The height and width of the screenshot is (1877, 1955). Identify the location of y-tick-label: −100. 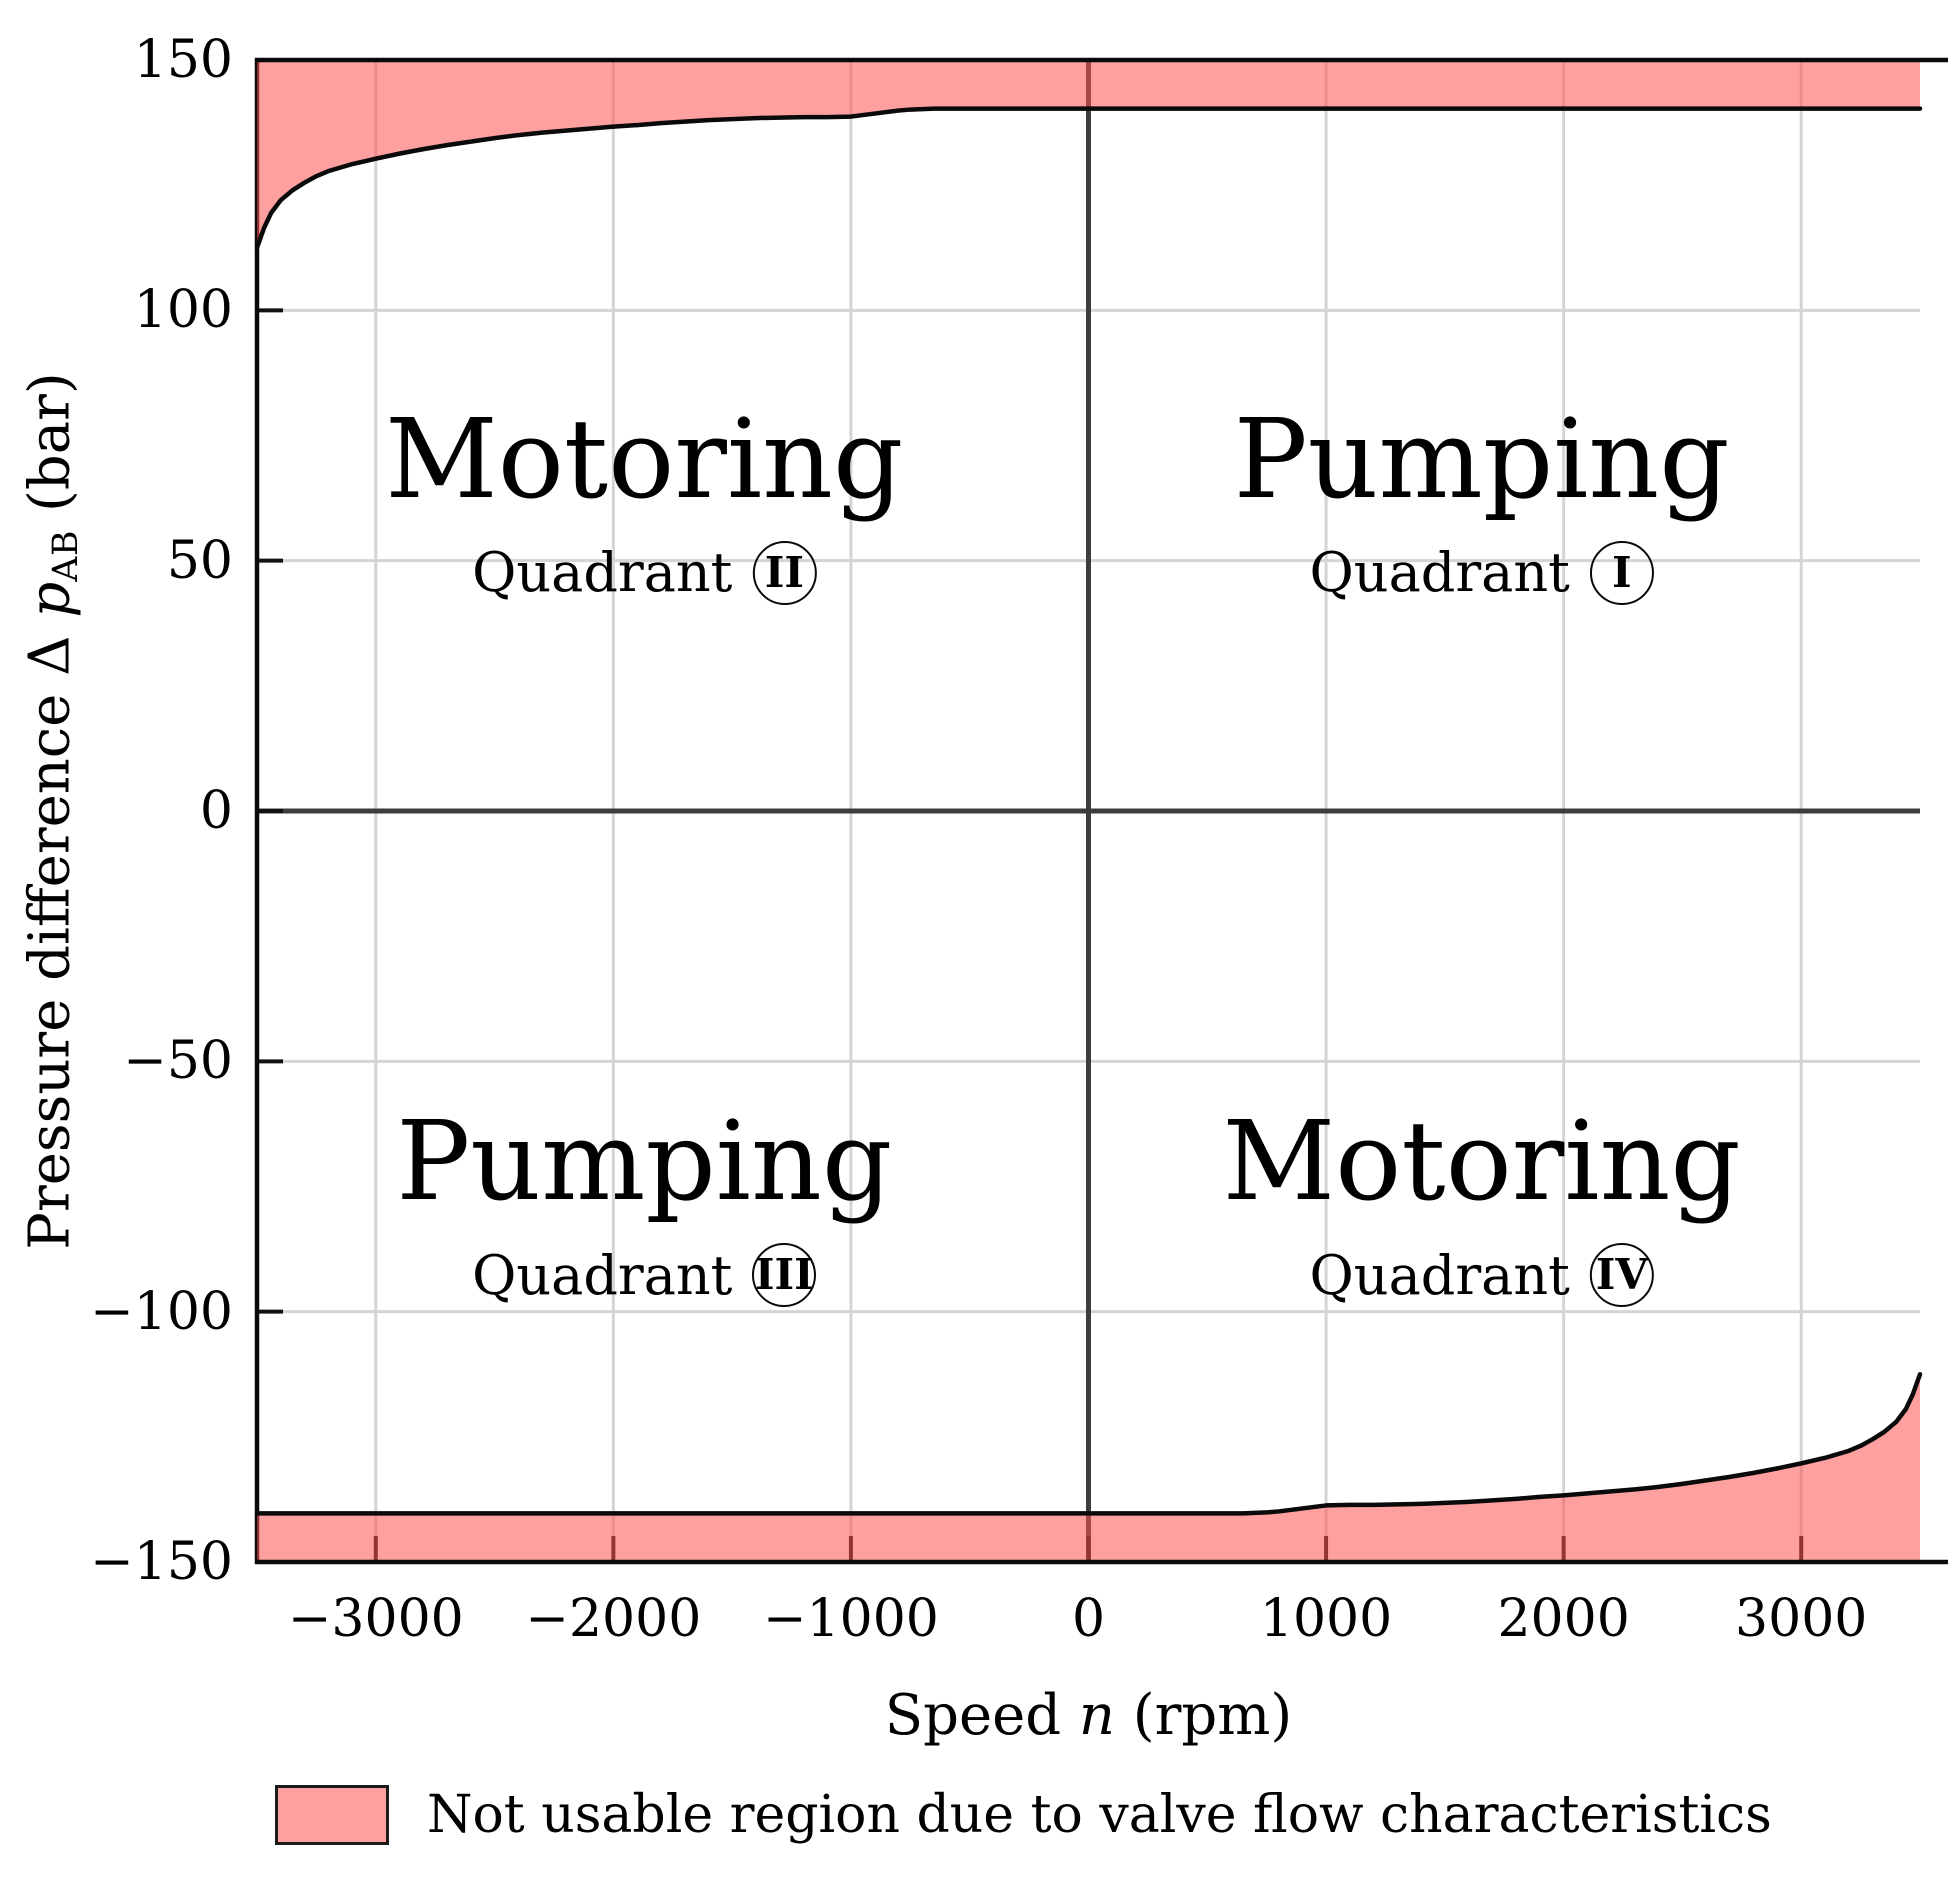
(161, 1311).